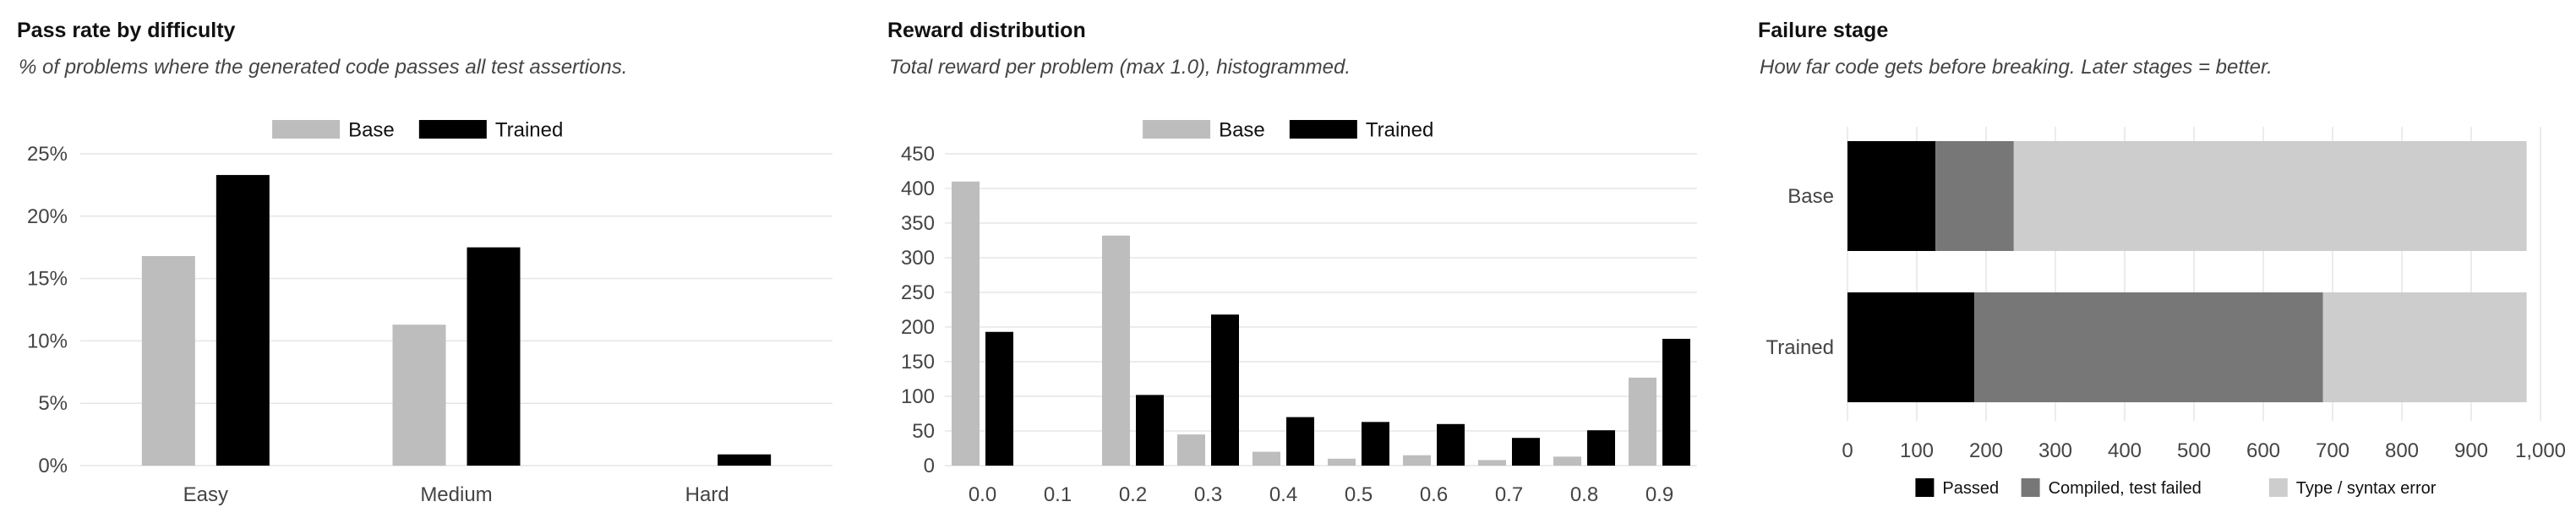  Describe the element at coordinates (918, 292) in the screenshot. I see `y-tick-label: 250` at that location.